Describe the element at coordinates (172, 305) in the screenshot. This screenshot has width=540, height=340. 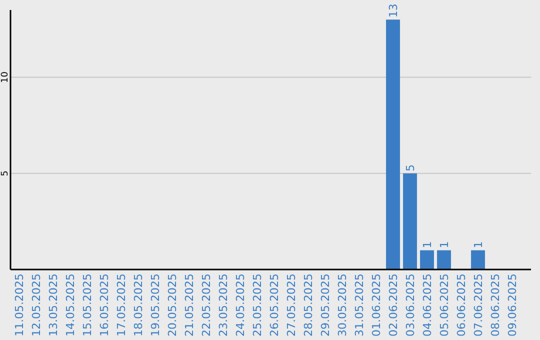
I see `x-tick-label: 20.05.2025` at that location.